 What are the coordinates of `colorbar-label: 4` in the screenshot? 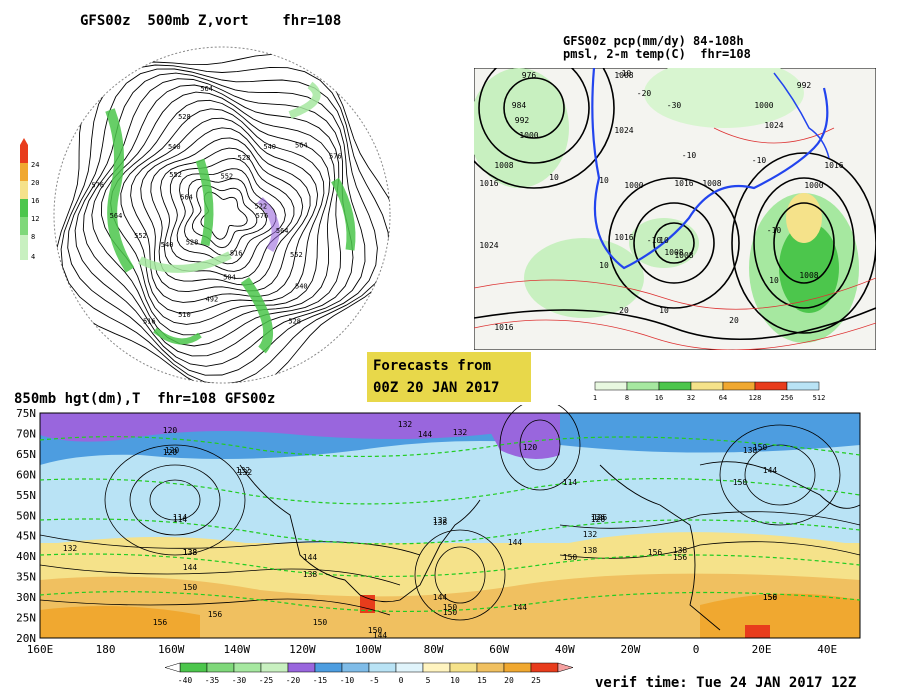 It's located at (33, 257).